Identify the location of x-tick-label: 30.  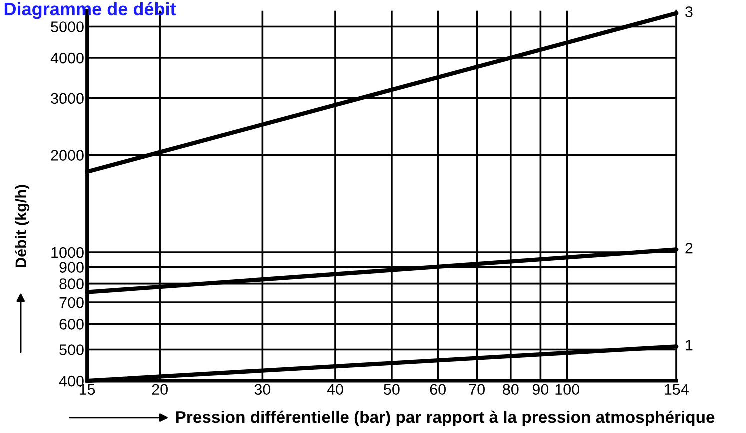
(262, 390).